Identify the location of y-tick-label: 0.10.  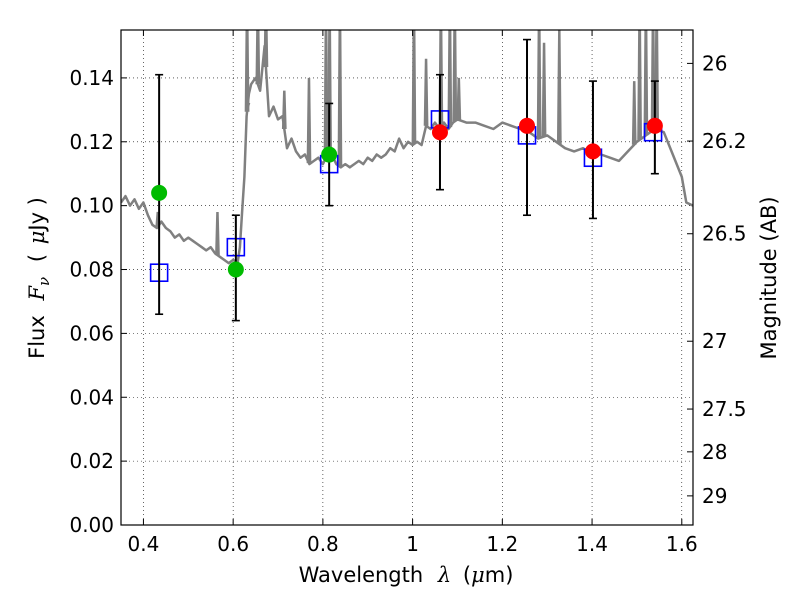
(91, 206).